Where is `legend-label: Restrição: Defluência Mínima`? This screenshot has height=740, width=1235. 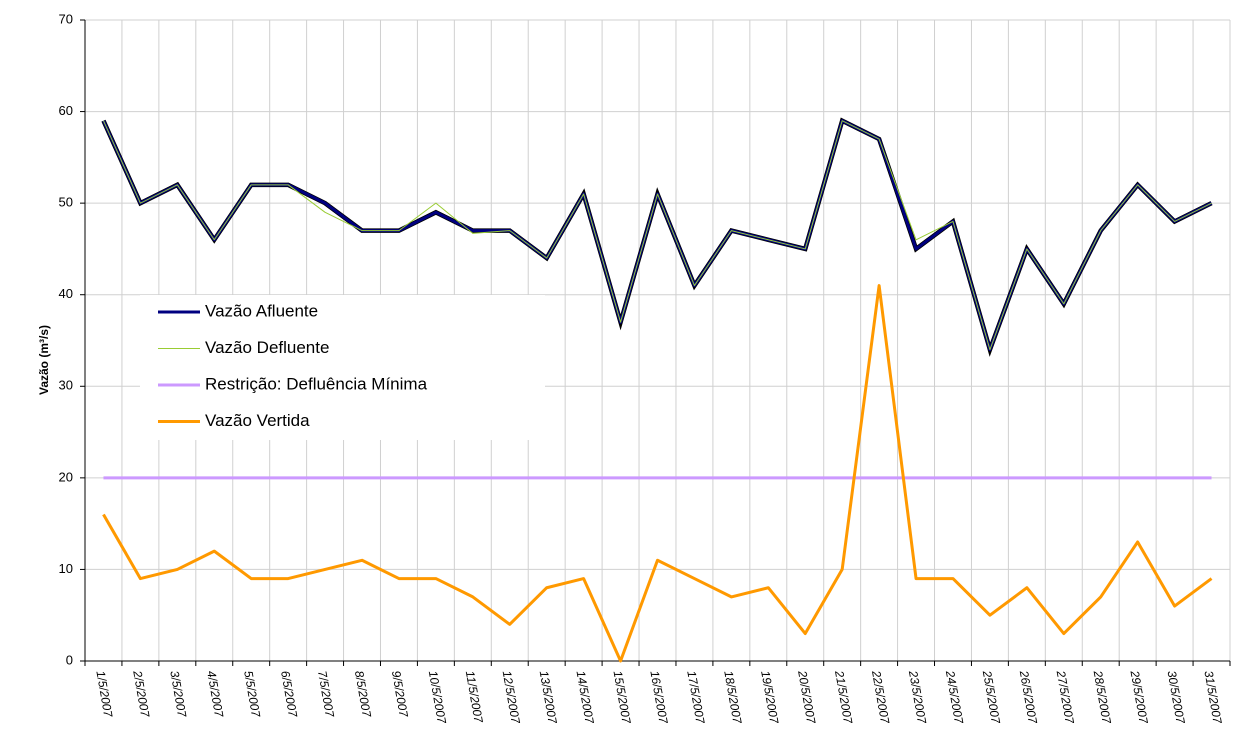
legend-label: Restrição: Defluência Mínima is located at coordinates (316, 383).